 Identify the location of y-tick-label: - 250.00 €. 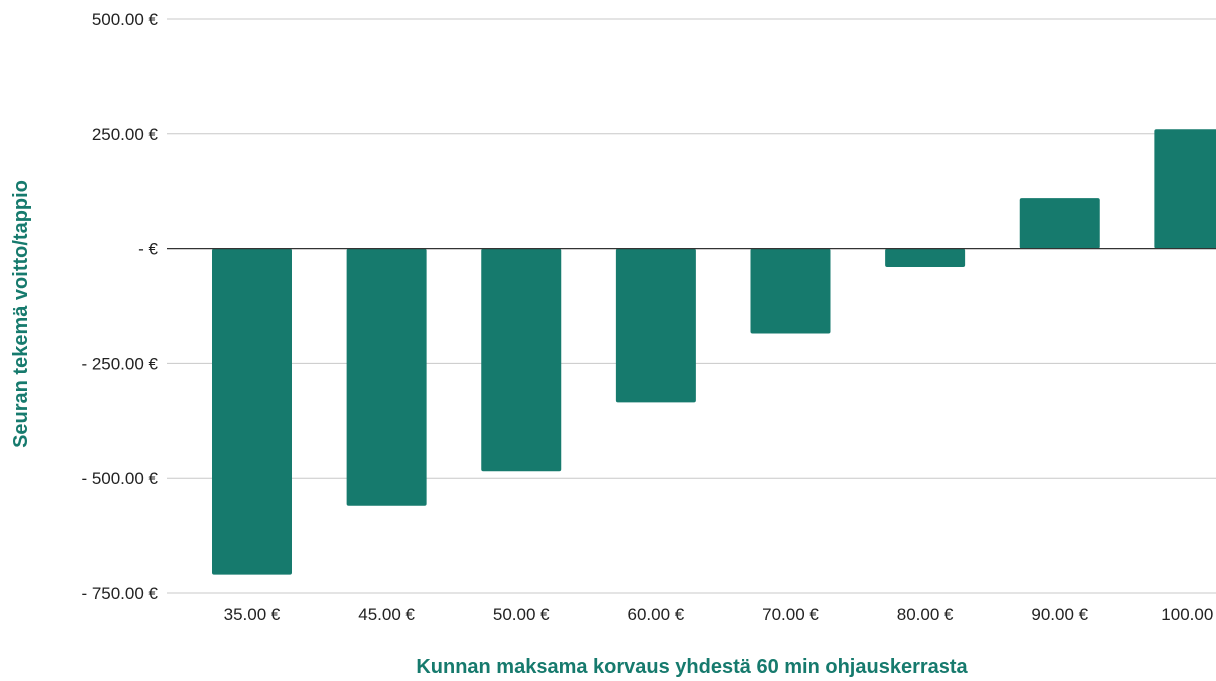
(119, 363).